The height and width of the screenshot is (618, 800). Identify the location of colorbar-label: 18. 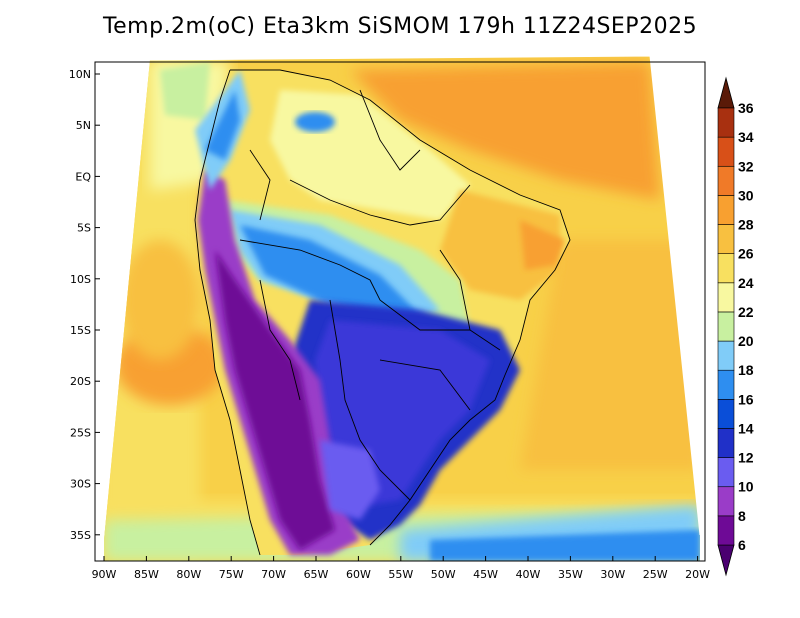
(746, 370).